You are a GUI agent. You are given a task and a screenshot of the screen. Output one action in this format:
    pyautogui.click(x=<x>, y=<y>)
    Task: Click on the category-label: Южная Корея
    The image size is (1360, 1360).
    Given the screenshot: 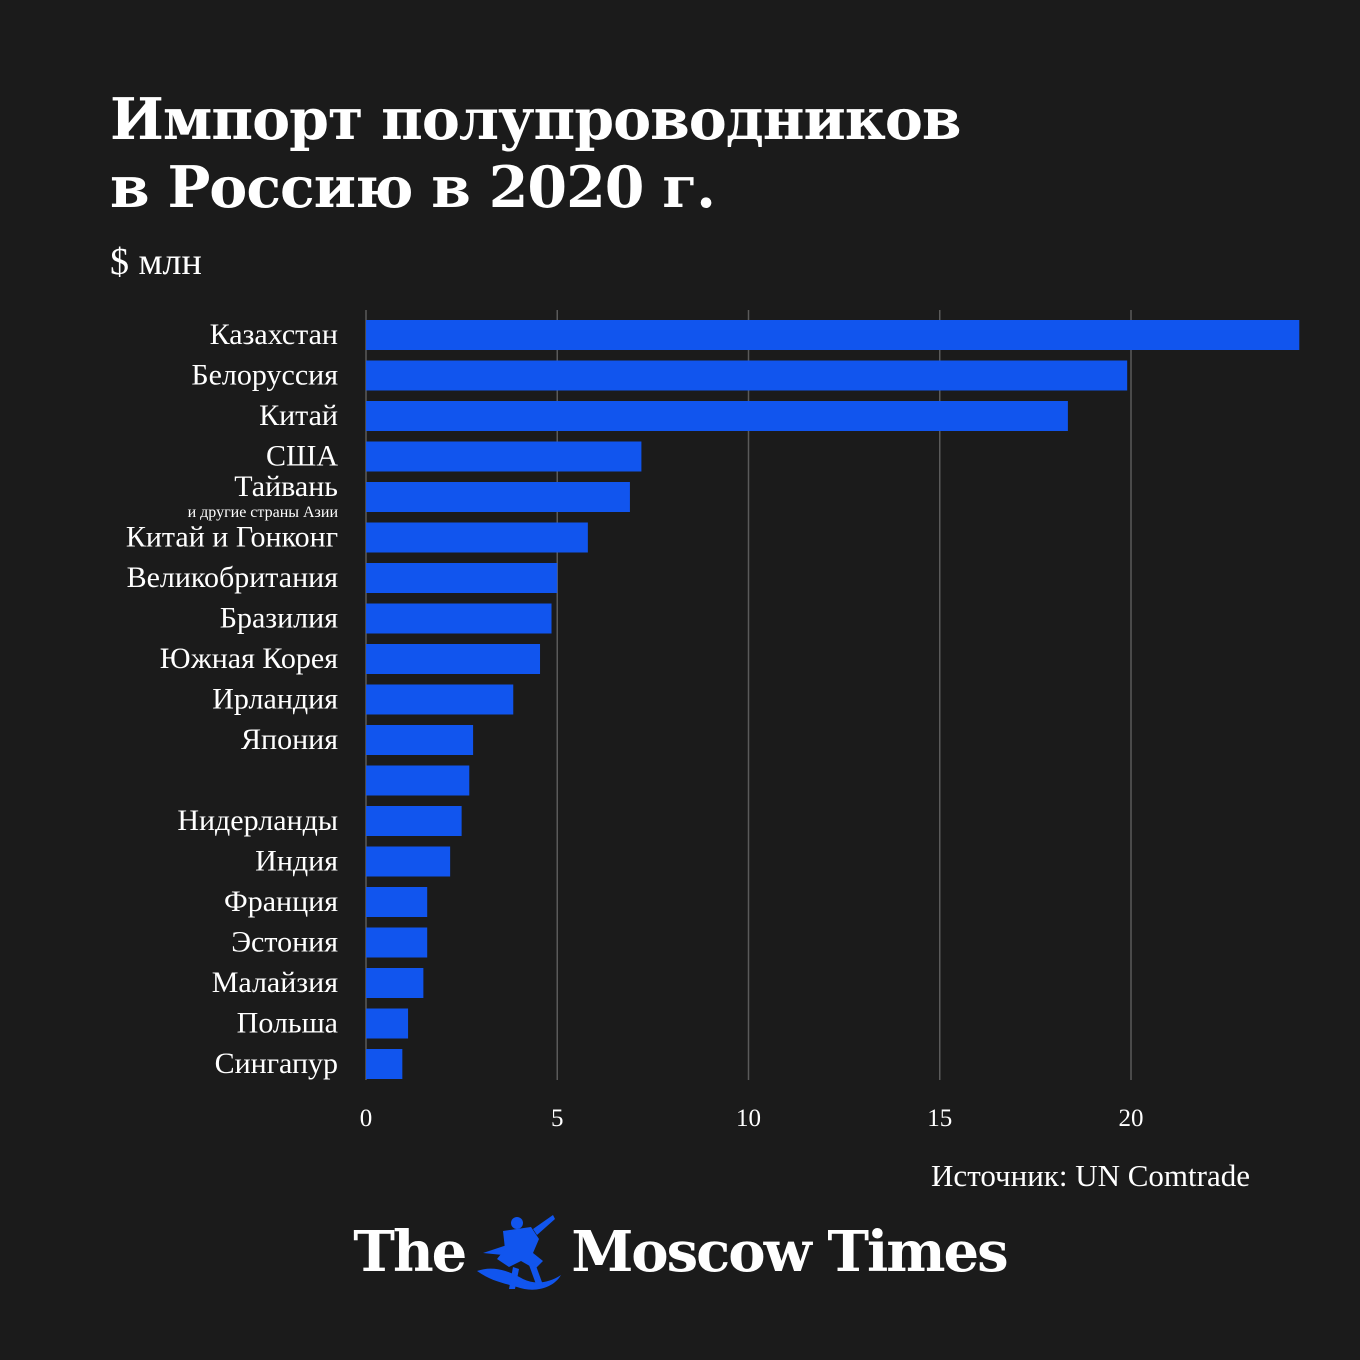 What is the action you would take?
    pyautogui.click(x=249, y=658)
    